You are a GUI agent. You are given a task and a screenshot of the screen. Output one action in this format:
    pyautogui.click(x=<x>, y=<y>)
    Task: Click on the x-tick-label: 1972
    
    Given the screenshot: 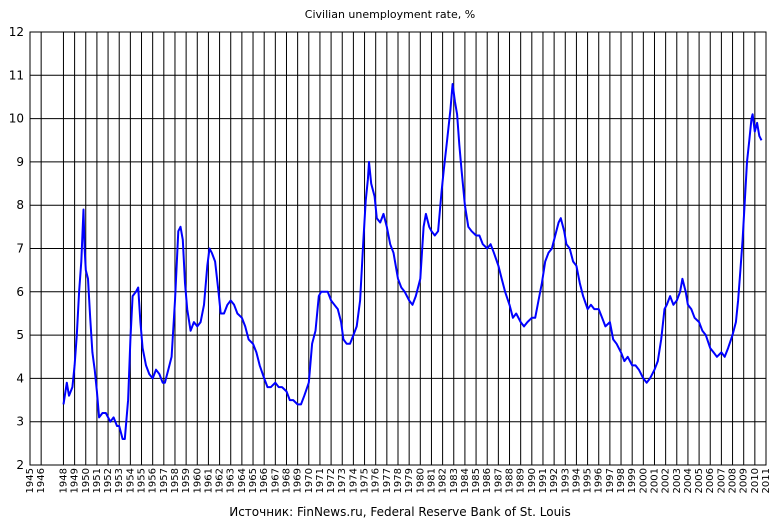 What is the action you would take?
    pyautogui.click(x=331, y=480)
    